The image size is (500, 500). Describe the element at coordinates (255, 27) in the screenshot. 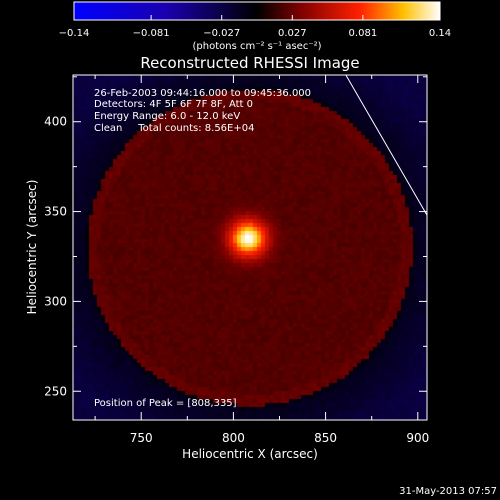

I see `colorbar-ticks: −0.14 −0.081 −0.027 0.027 0.081 0.14` at that location.